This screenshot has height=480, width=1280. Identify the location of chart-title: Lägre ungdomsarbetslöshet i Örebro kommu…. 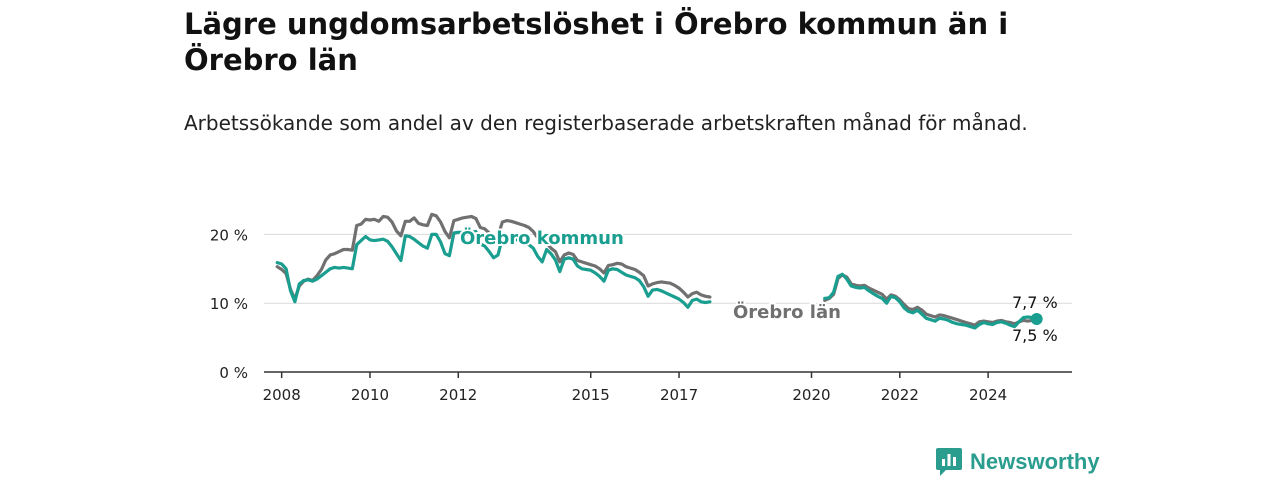
(596, 42).